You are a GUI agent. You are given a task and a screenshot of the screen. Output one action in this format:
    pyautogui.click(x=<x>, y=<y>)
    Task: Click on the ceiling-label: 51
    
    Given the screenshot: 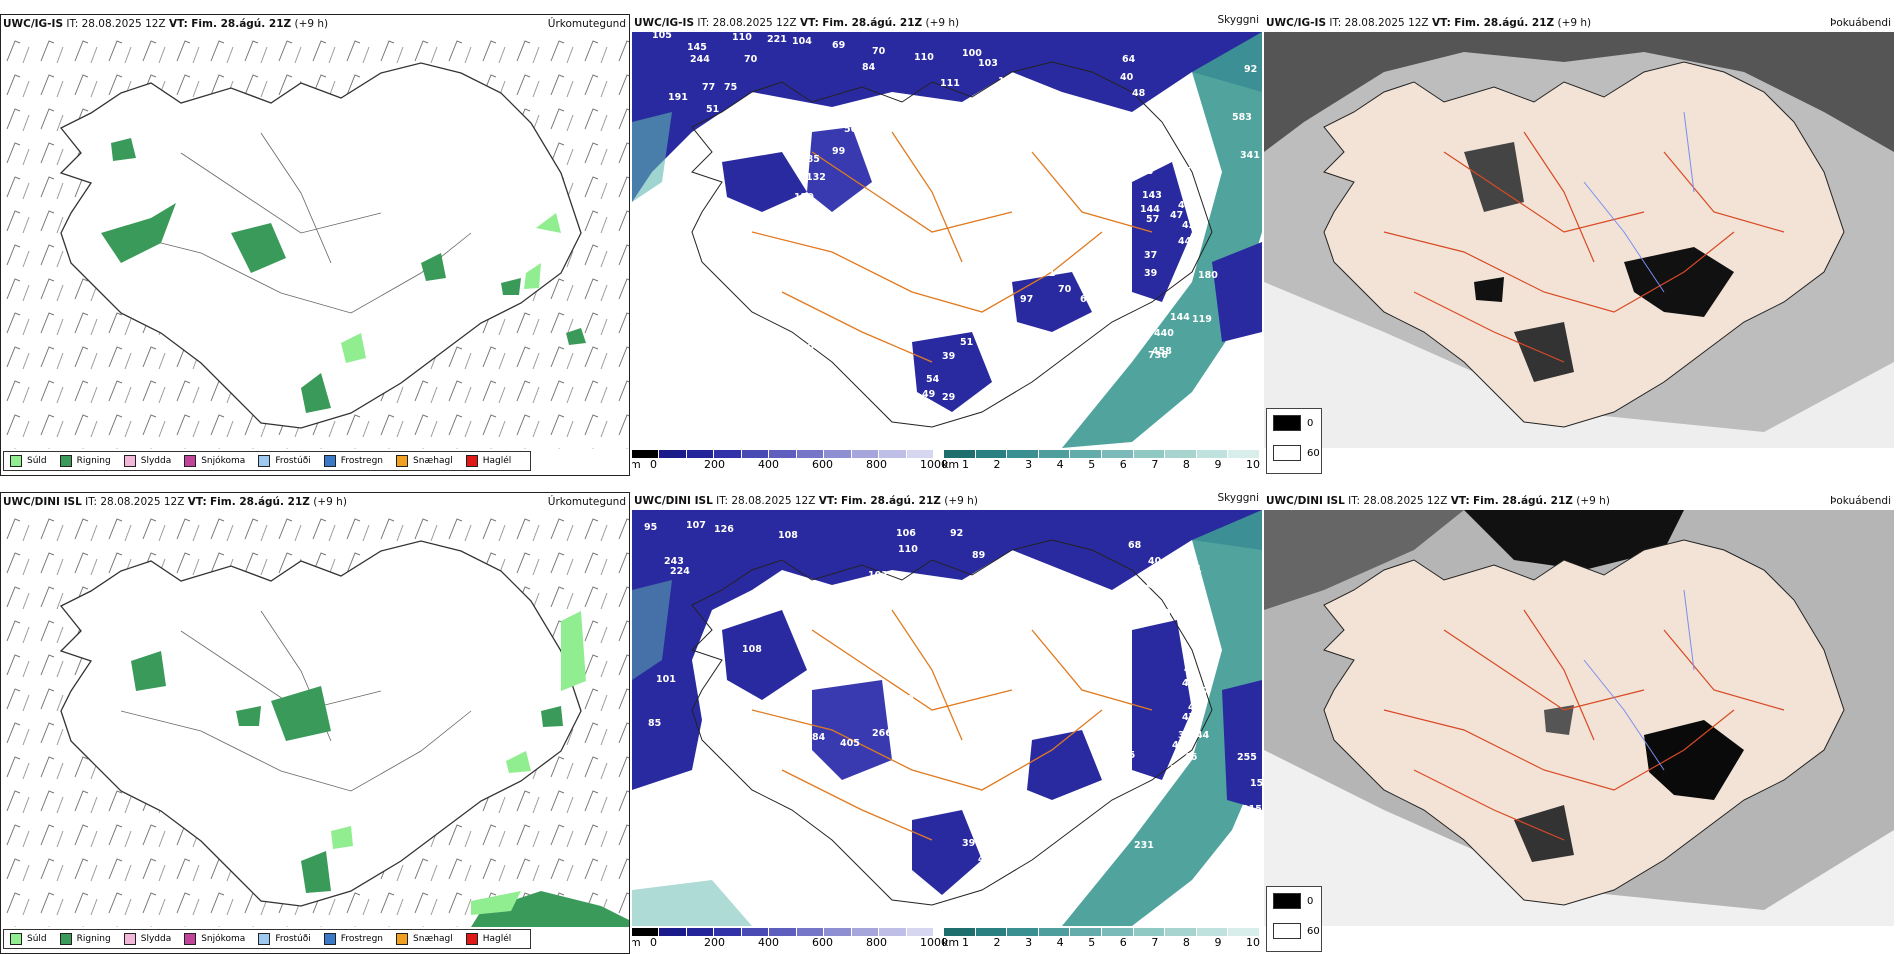 What is the action you would take?
    pyautogui.click(x=966, y=342)
    